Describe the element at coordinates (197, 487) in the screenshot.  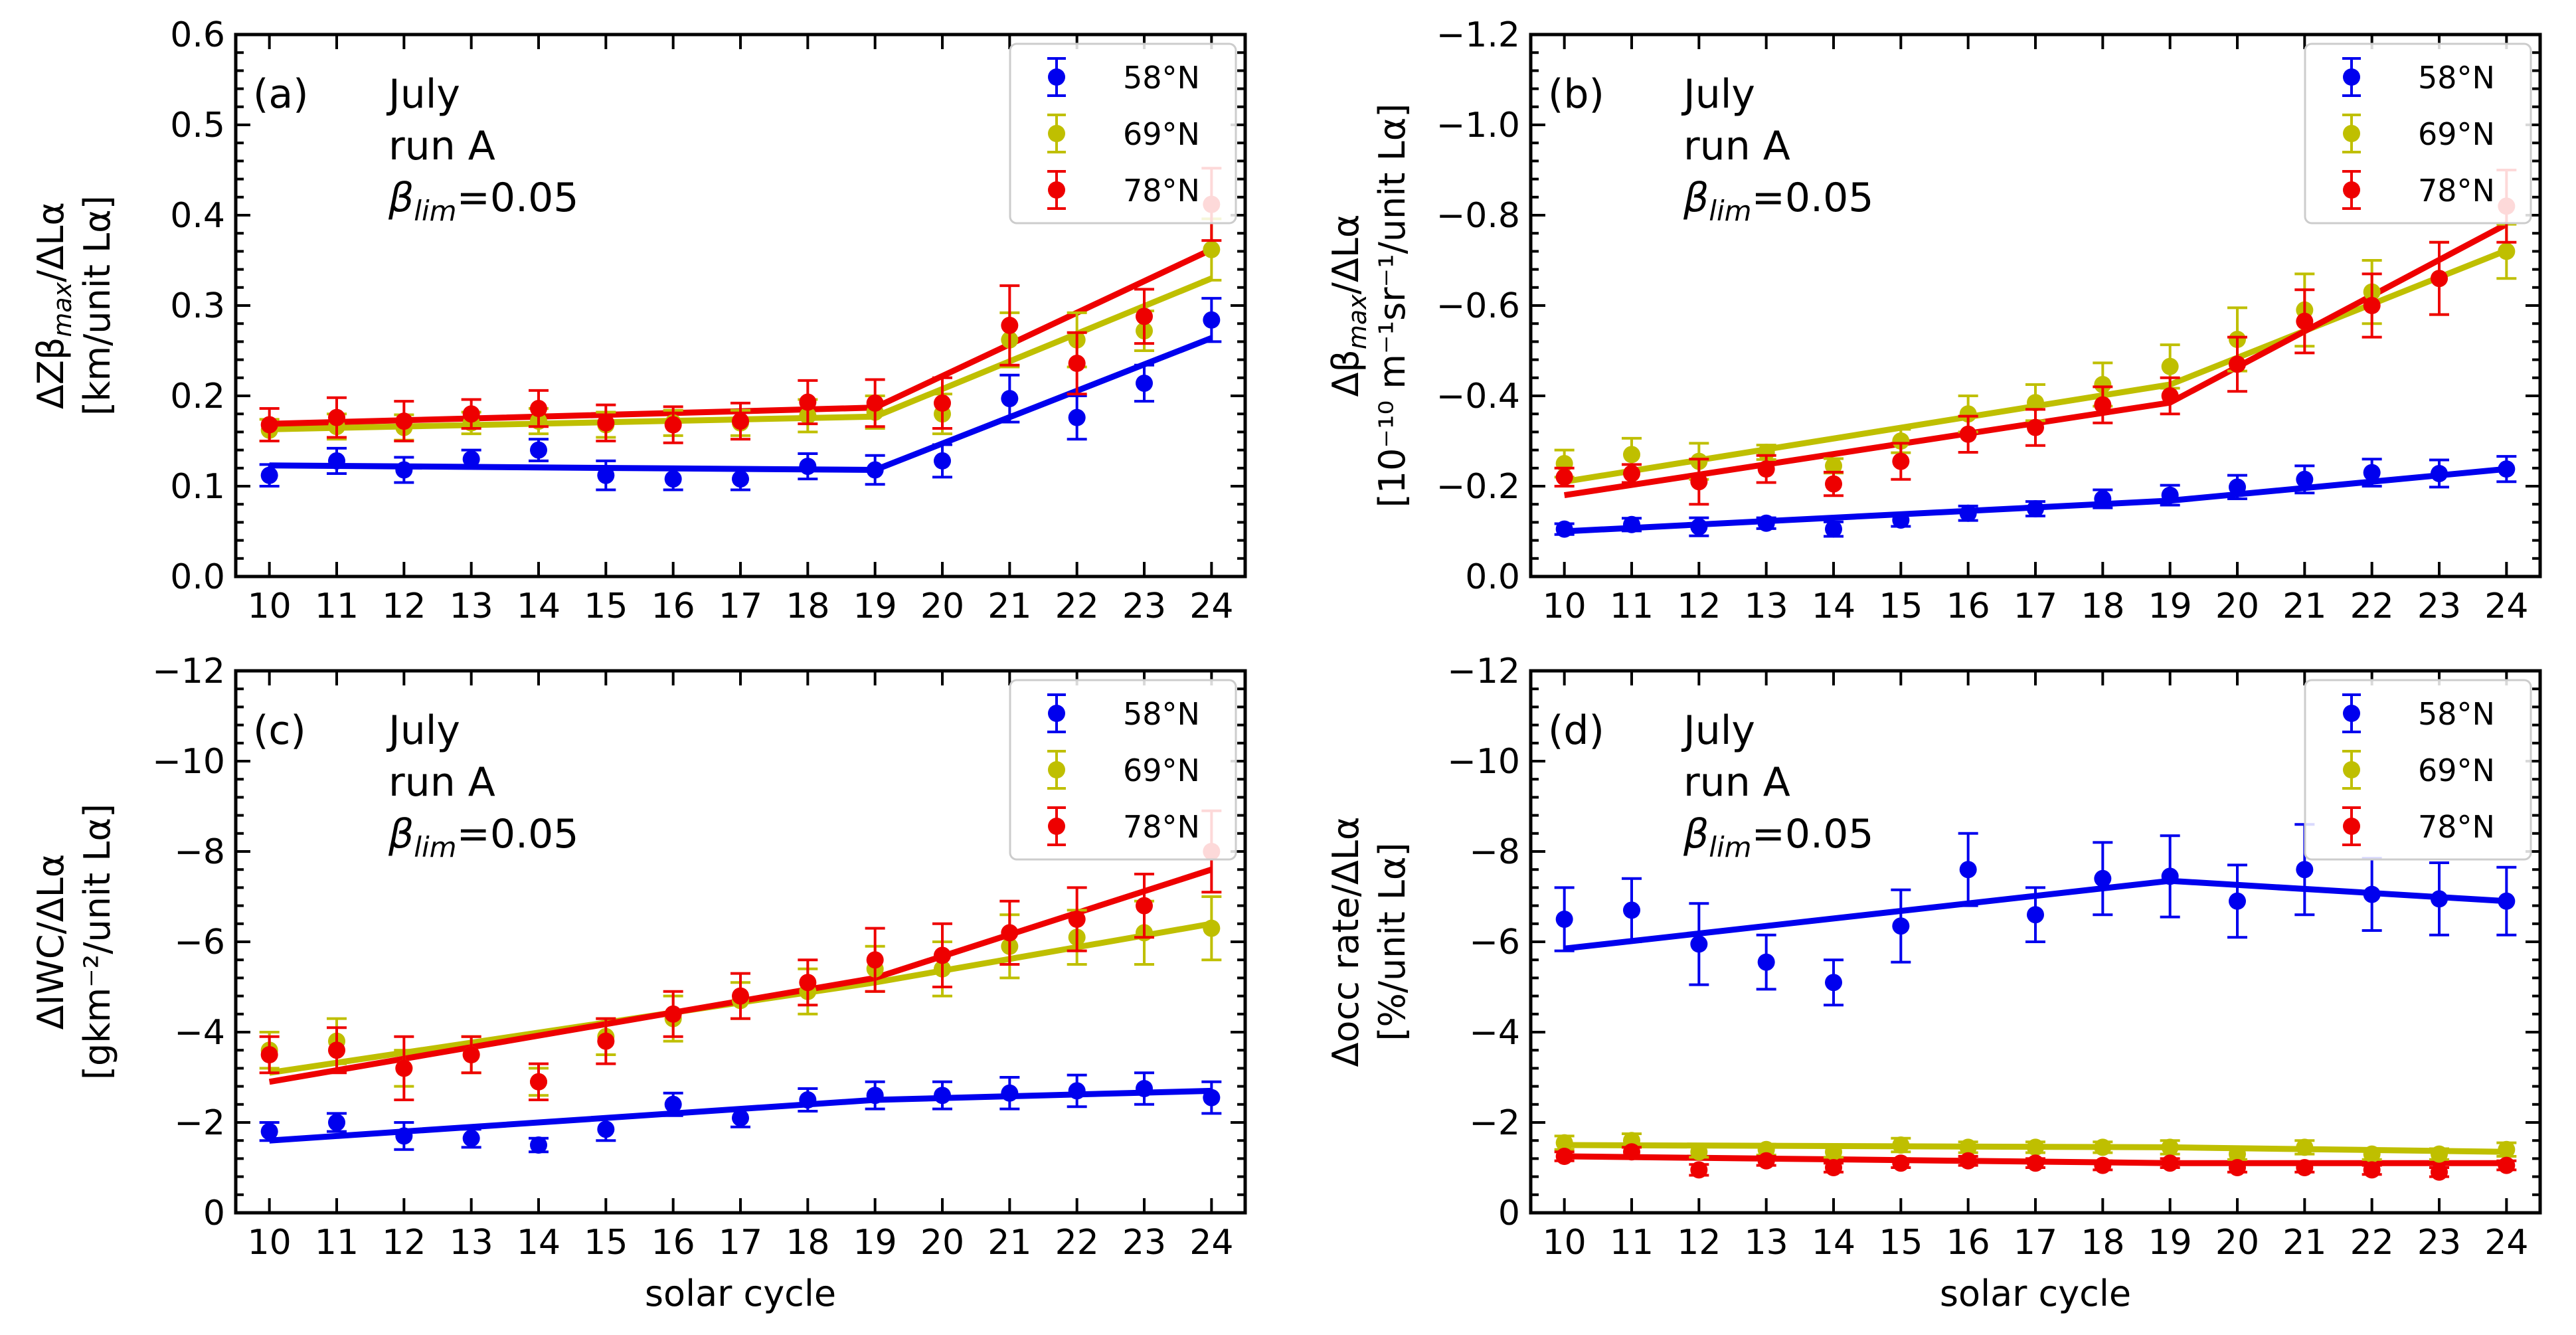
I see `y-tick-label: 0.1` at that location.